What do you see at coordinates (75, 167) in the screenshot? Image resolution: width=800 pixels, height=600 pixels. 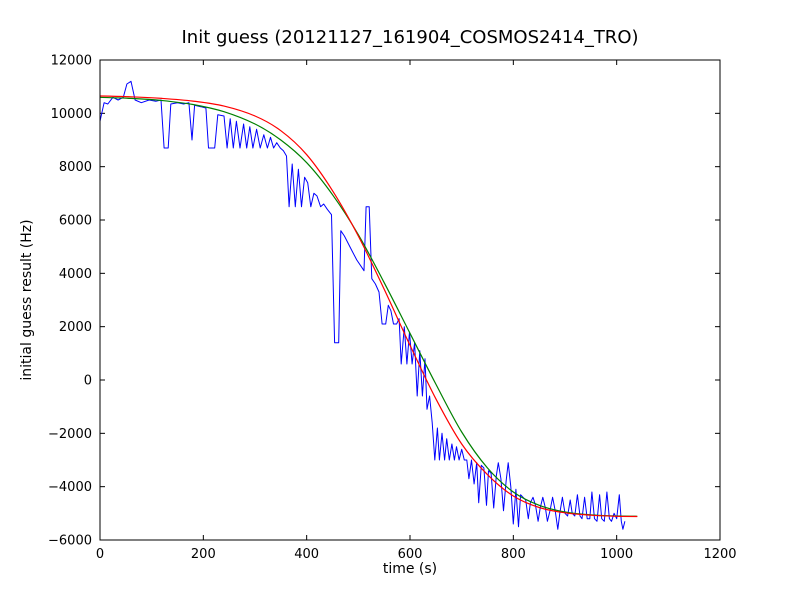 I see `y-tick-label: 8000` at bounding box center [75, 167].